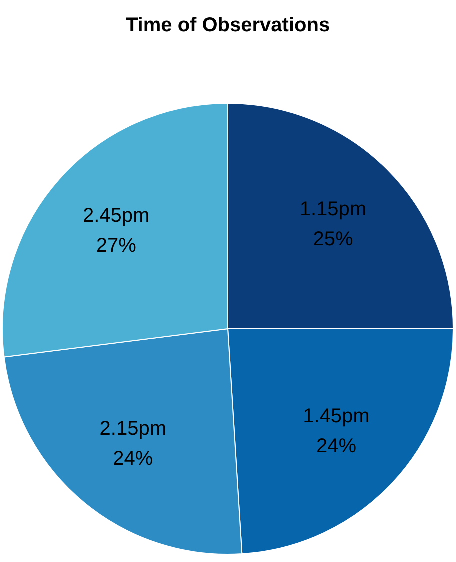 The image size is (456, 562). Describe the element at coordinates (116, 216) in the screenshot. I see `slice-label: 2.45pm` at that location.